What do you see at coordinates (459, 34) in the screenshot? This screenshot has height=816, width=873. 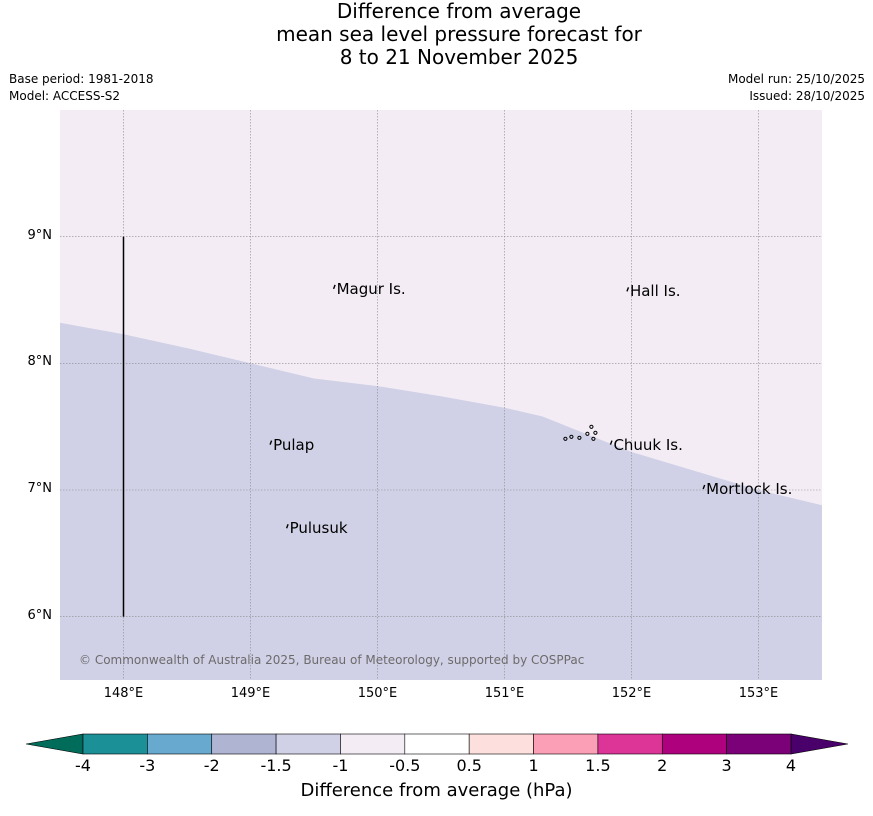 I see `title-line-2: mean sea level pressure forecast for` at bounding box center [459, 34].